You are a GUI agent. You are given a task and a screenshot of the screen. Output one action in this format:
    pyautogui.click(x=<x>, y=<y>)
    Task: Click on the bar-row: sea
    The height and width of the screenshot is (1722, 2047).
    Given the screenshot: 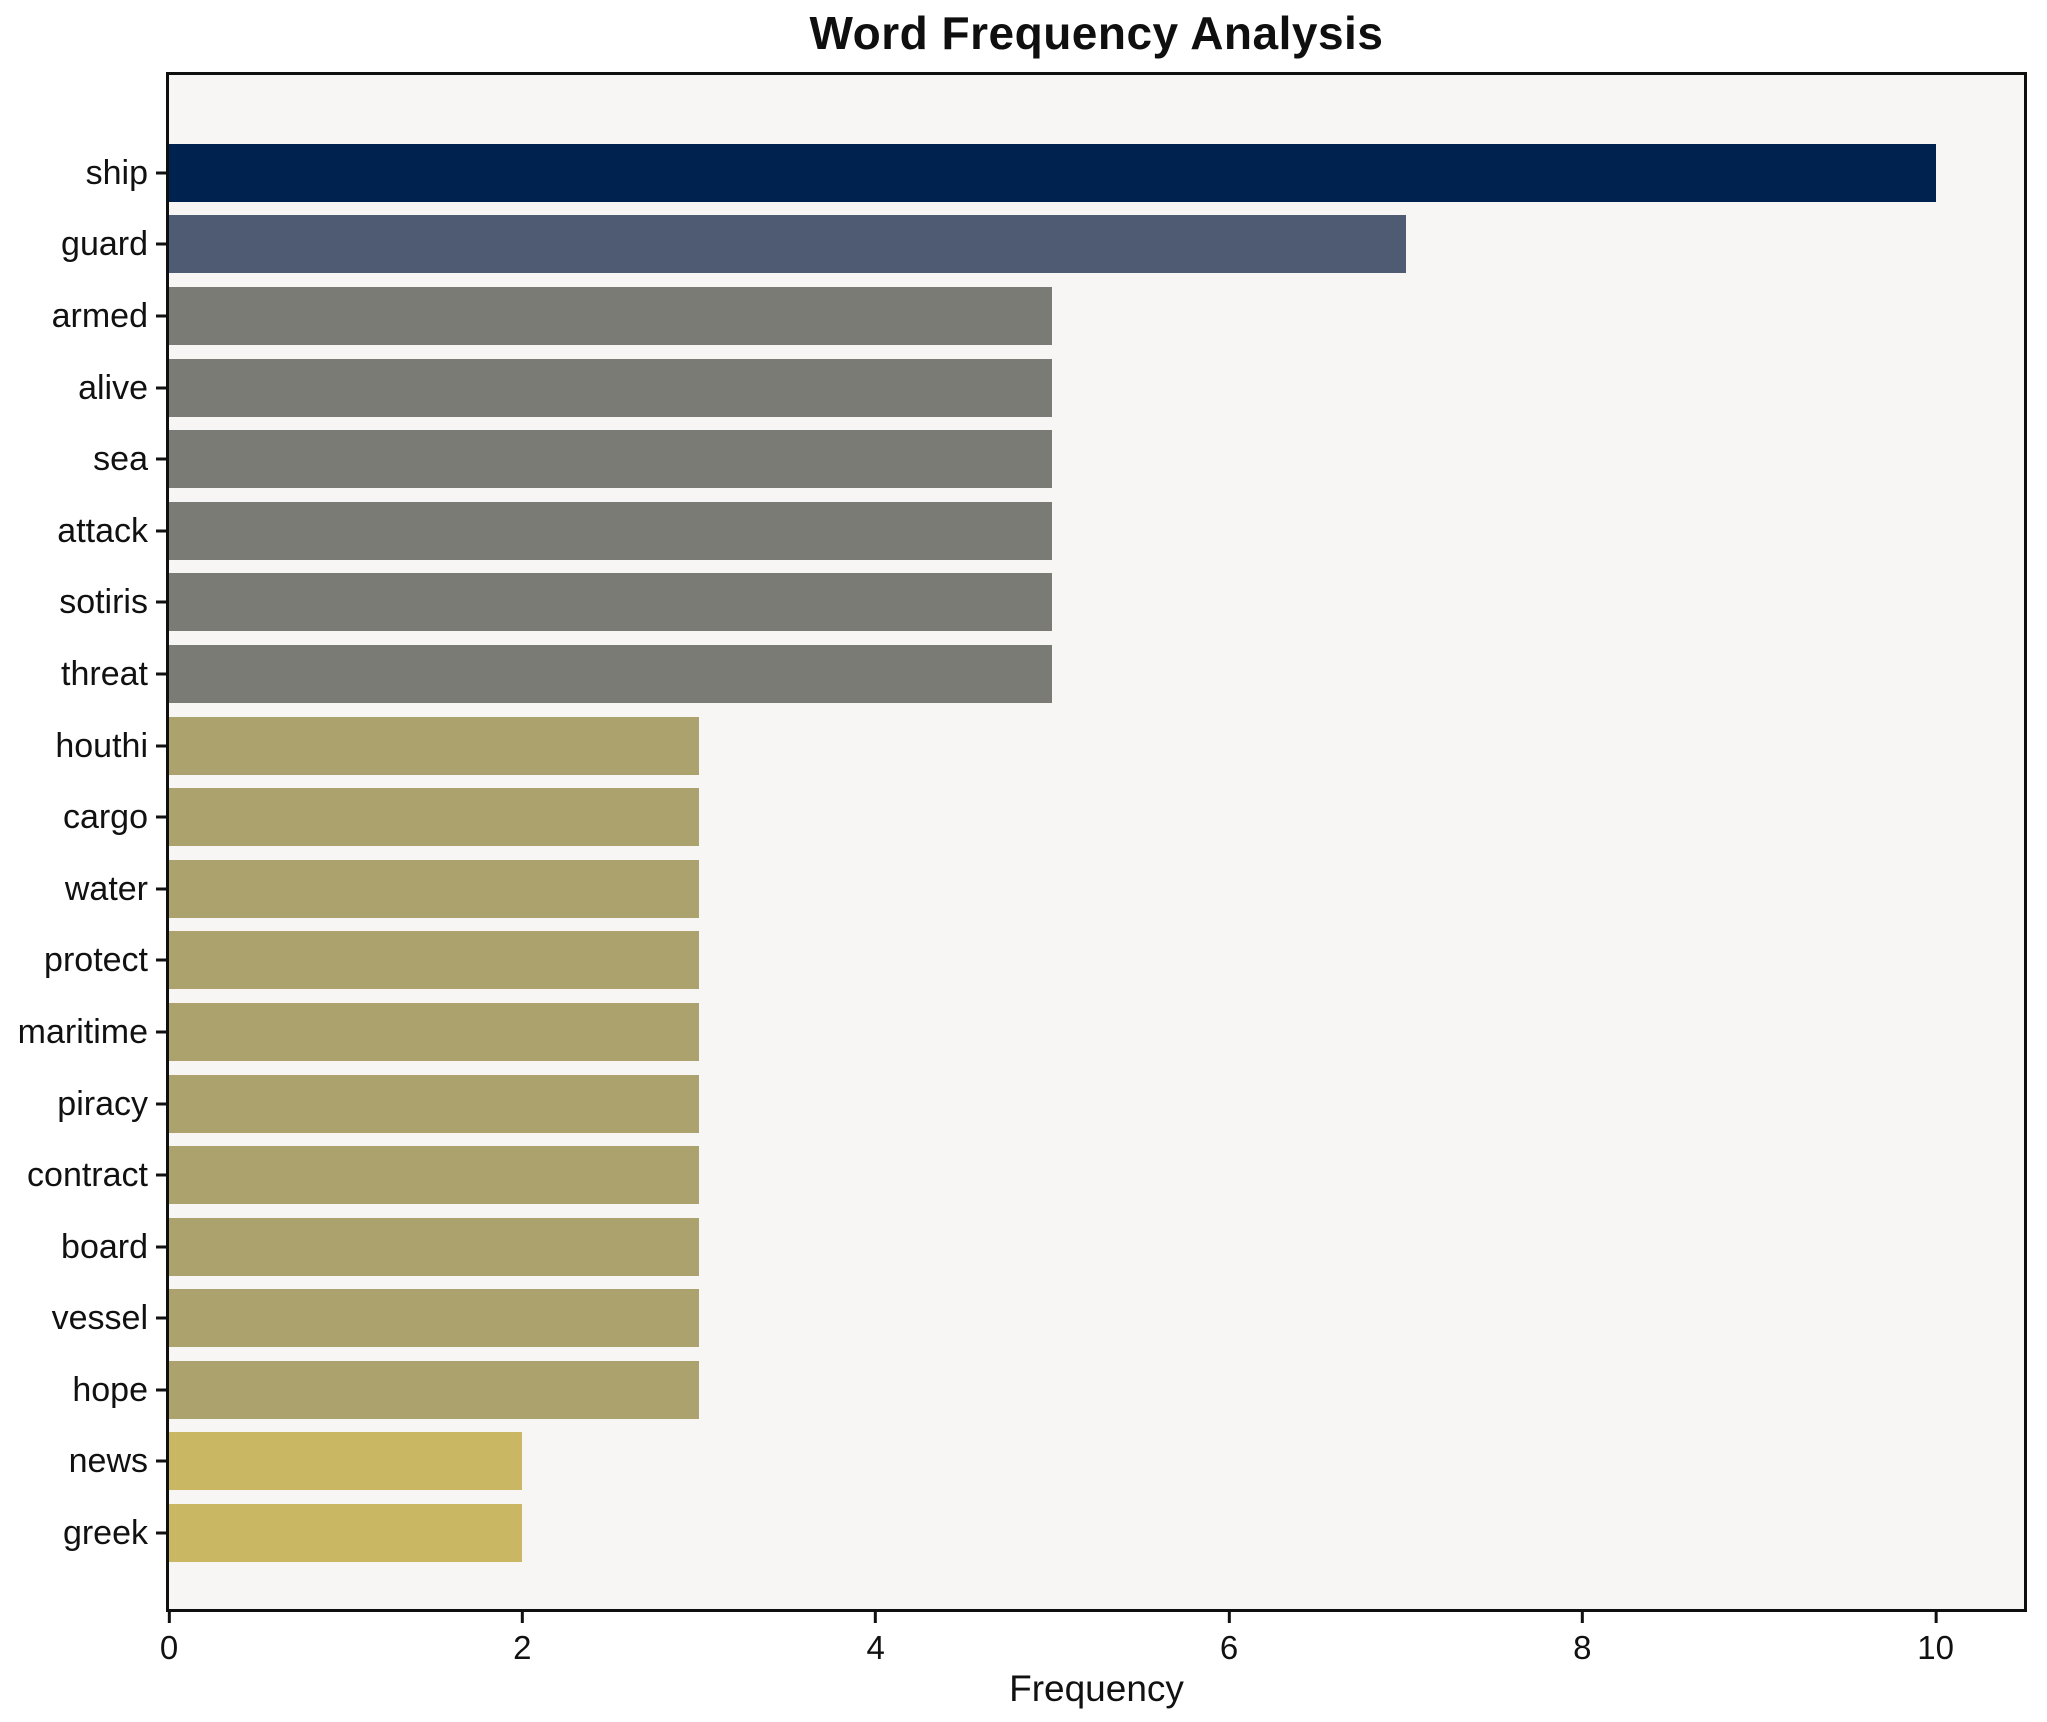 What is the action you would take?
    pyautogui.click(x=1058, y=459)
    